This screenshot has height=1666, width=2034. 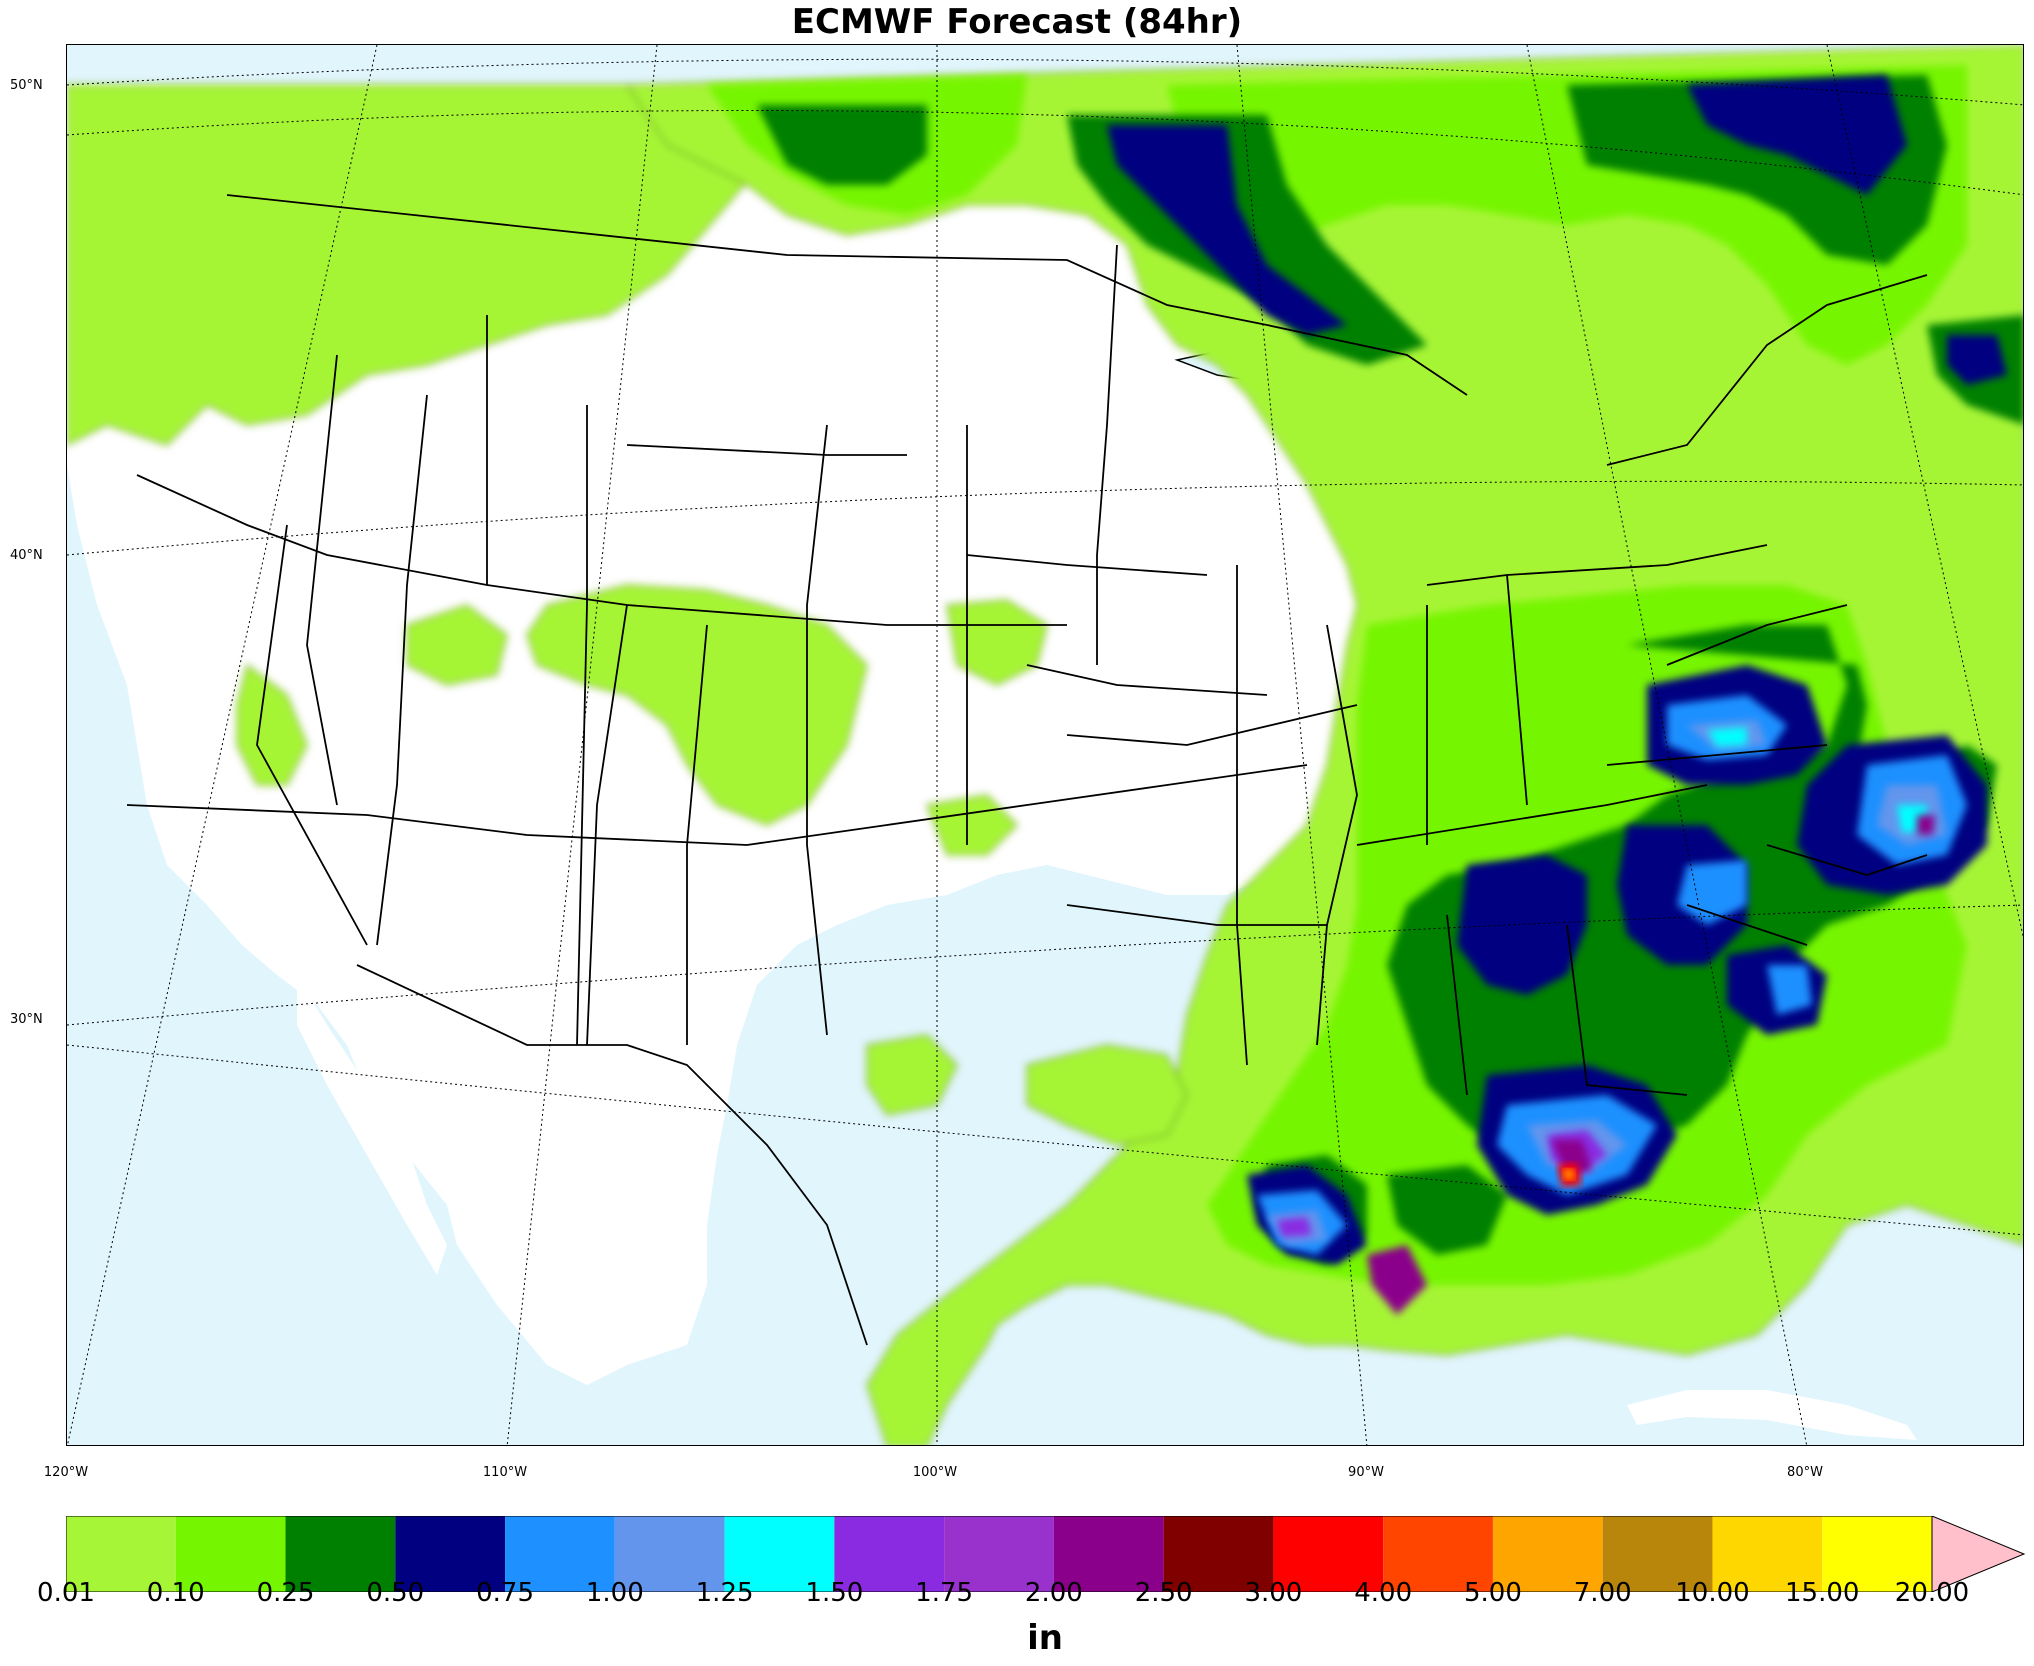 What do you see at coordinates (1053, 1593) in the screenshot?
I see `colorbar-tick-label: 2.00` at bounding box center [1053, 1593].